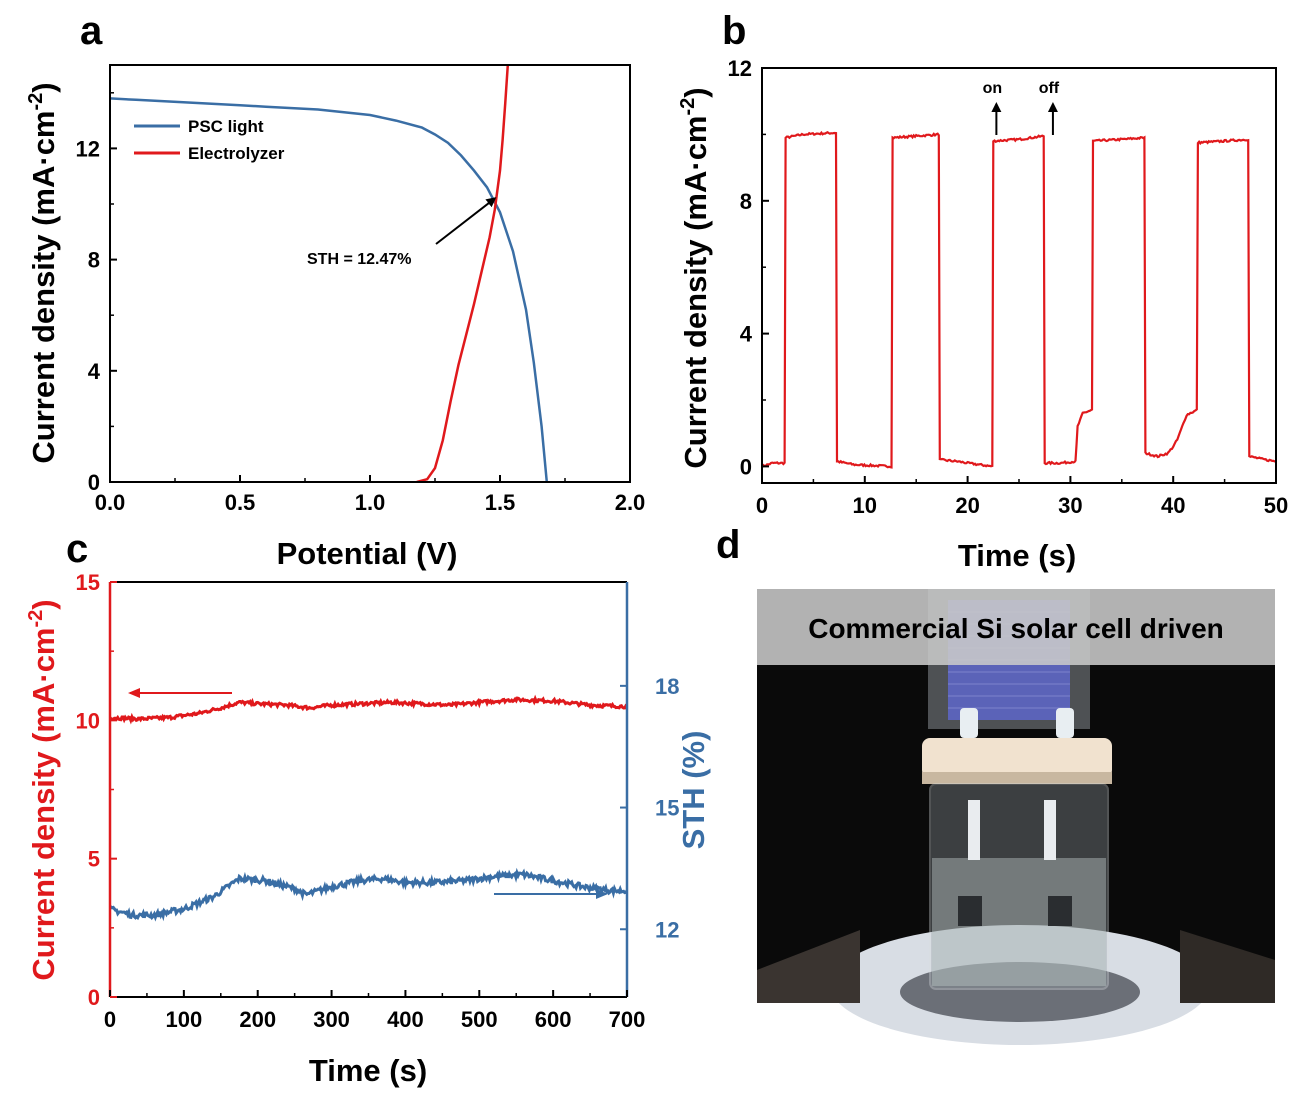 The height and width of the screenshot is (1096, 1308). Describe the element at coordinates (405, 1019) in the screenshot. I see `x-tick-label: 400` at that location.